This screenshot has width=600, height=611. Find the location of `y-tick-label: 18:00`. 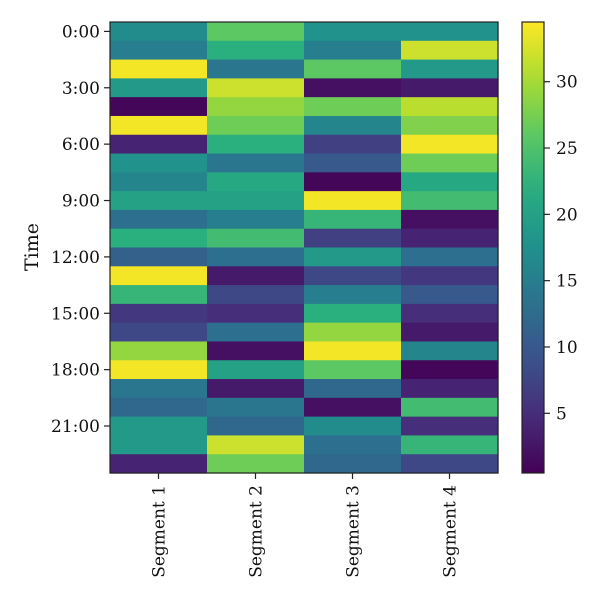

y-tick-label: 18:00 is located at coordinates (75, 371).